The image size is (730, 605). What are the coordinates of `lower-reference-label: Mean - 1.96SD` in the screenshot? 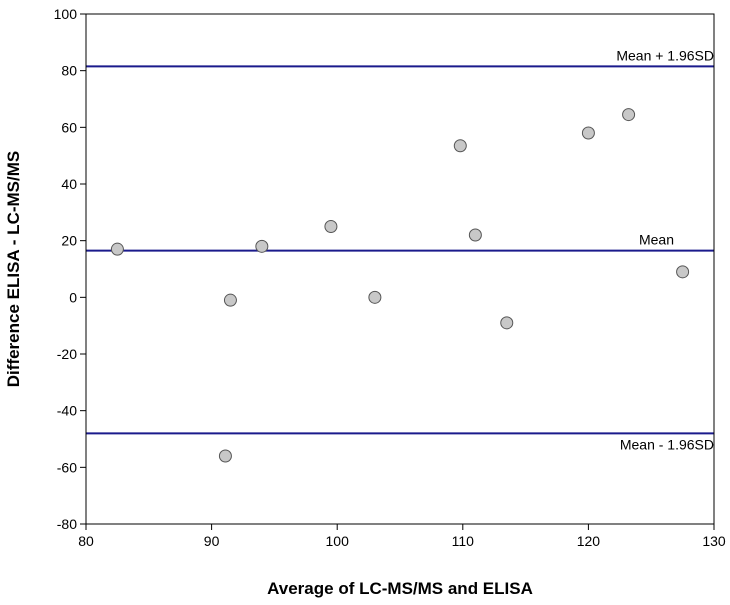 It's located at (667, 444).